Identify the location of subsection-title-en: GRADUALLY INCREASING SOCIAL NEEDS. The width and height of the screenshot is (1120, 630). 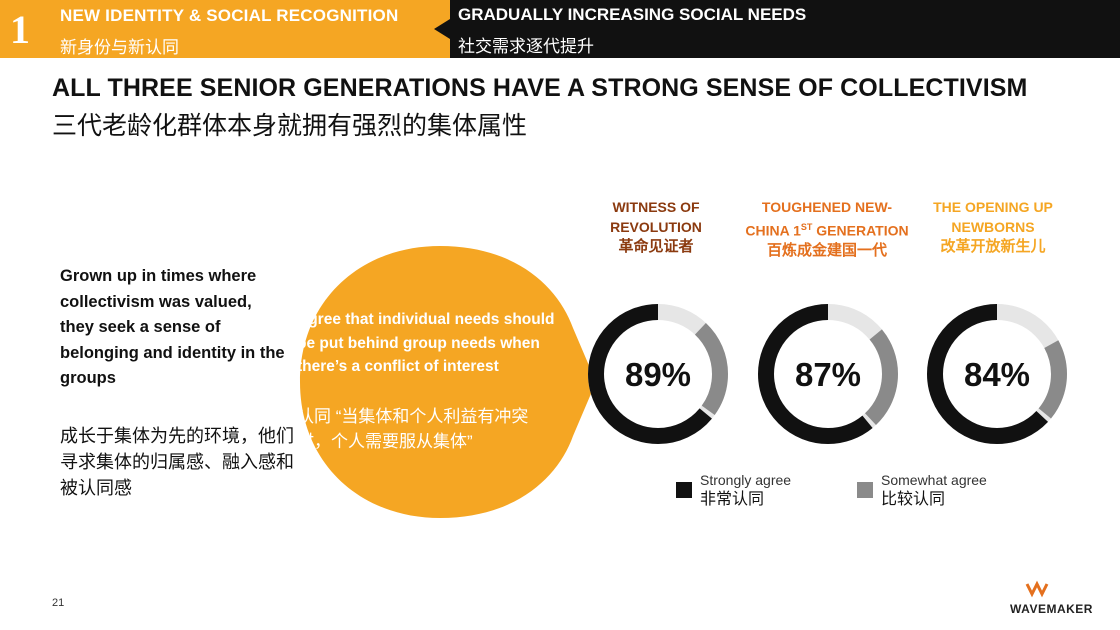
(632, 14).